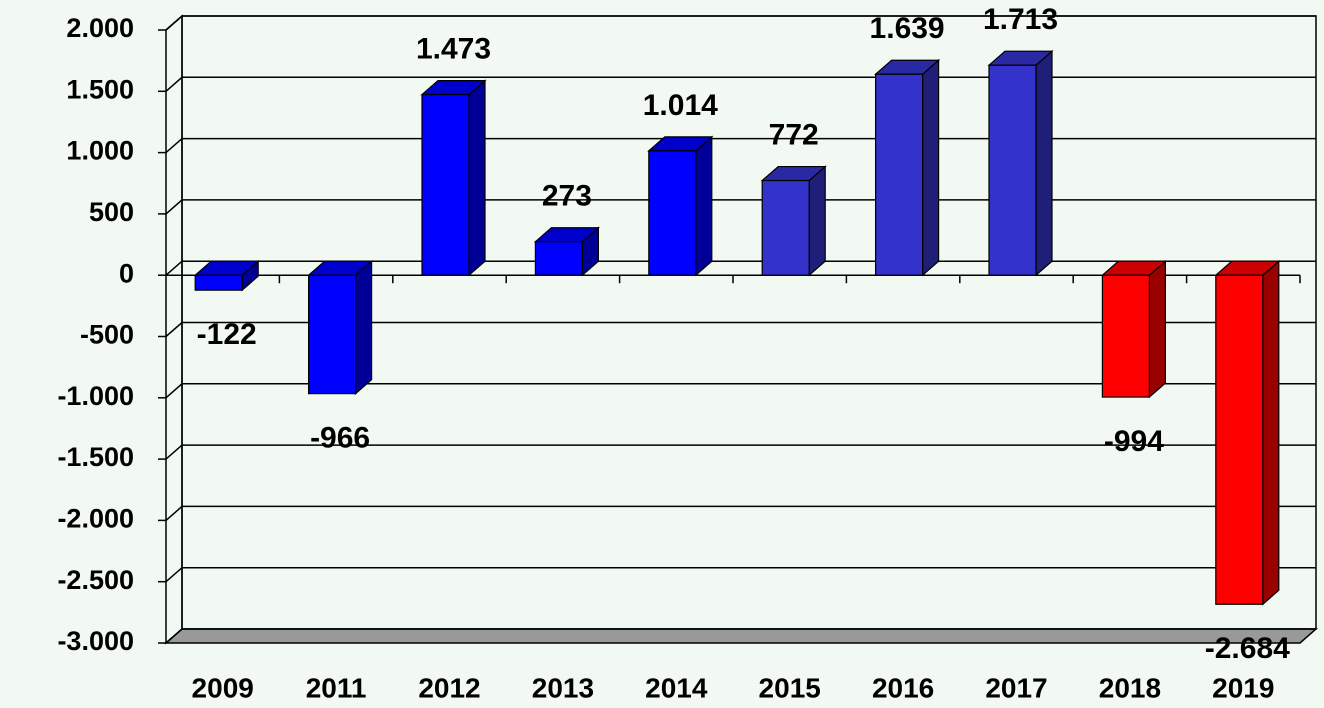 The height and width of the screenshot is (708, 1324). I want to click on data-label: 772, so click(794, 134).